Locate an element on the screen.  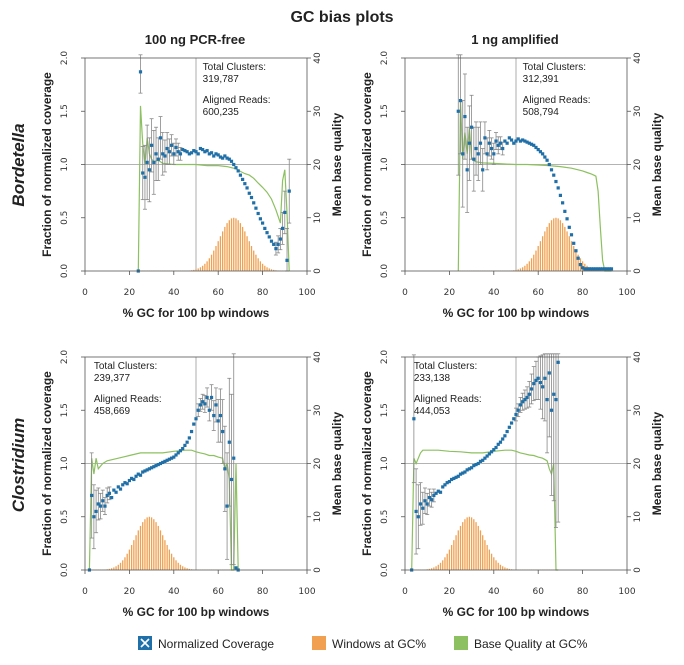
x-tick-label: 40 is located at coordinates (494, 293).